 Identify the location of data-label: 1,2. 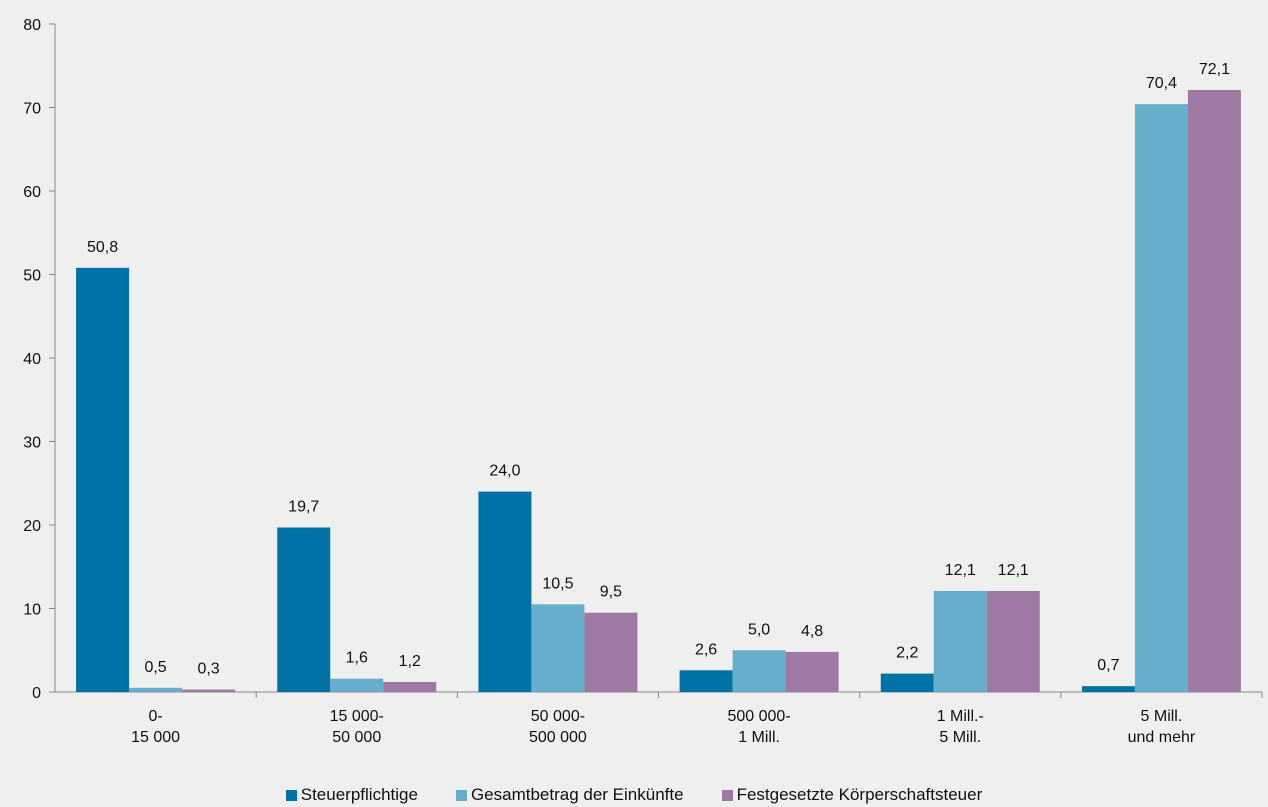
(410, 661).